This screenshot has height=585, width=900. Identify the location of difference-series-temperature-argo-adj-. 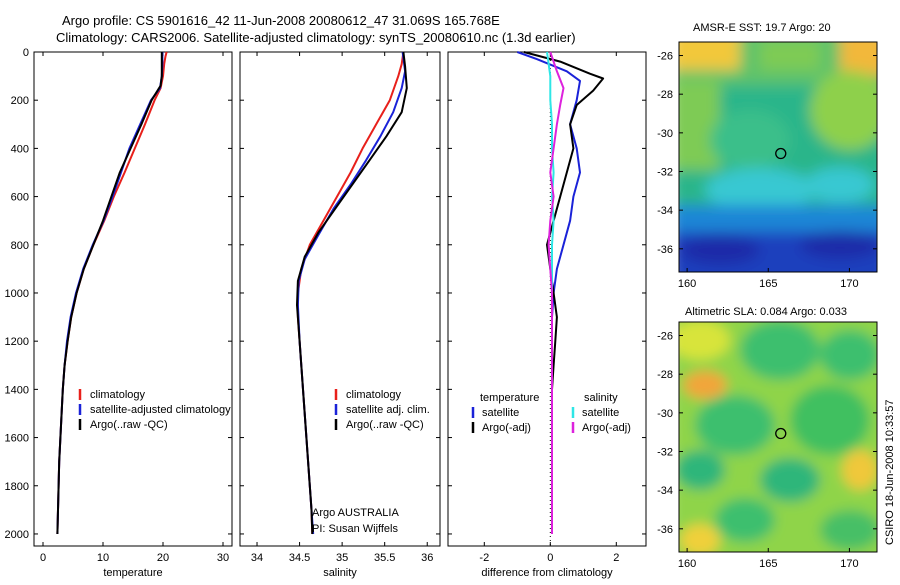
(564, 292).